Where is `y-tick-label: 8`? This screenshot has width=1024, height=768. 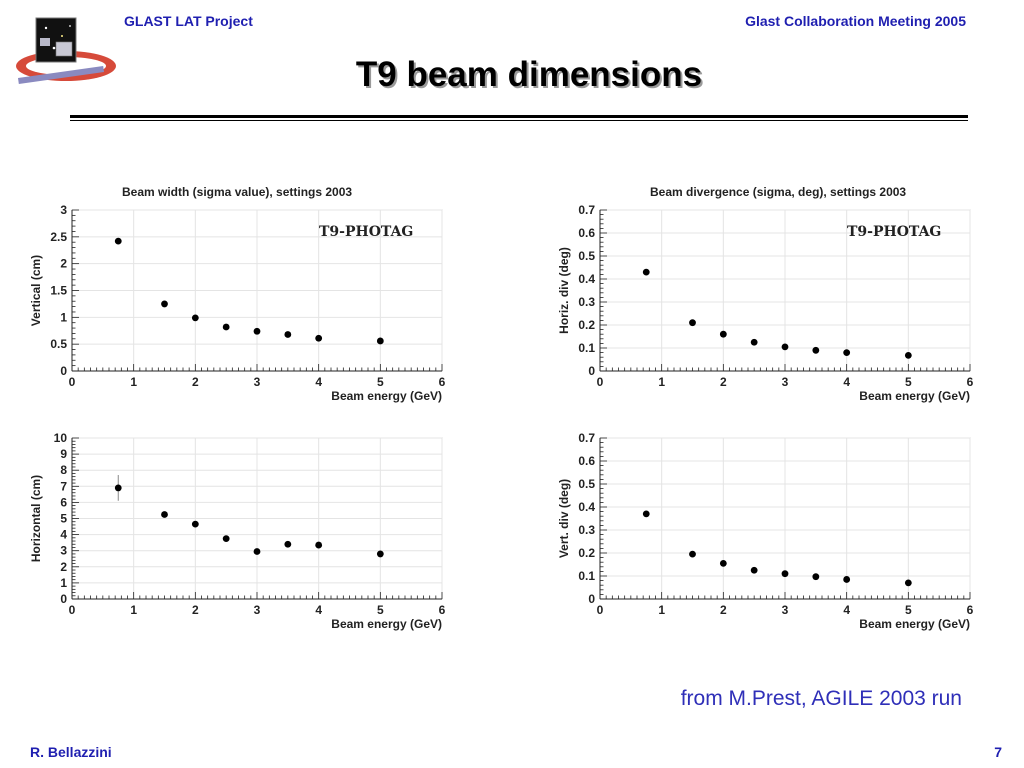
y-tick-label: 8 is located at coordinates (63, 470).